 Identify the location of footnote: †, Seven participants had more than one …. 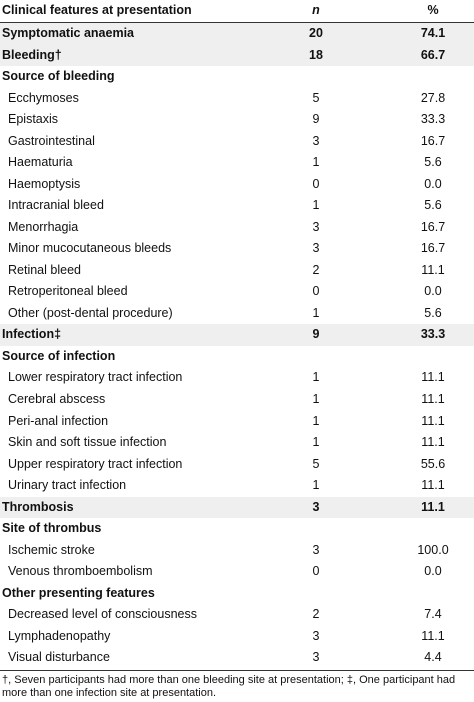
(229, 686).